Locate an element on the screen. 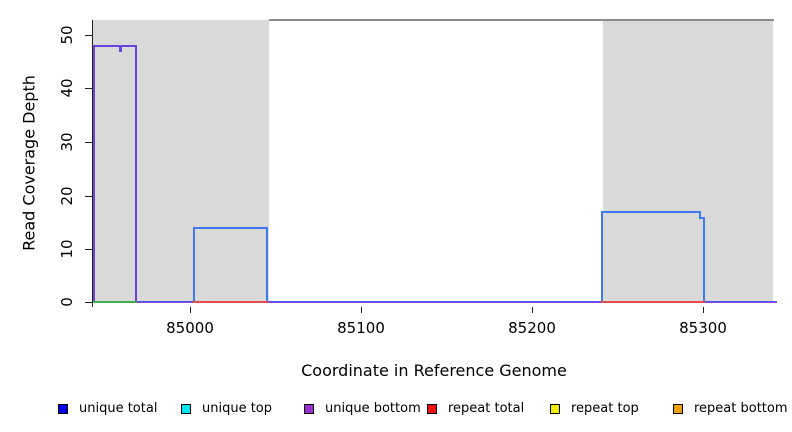 The height and width of the screenshot is (432, 792). legend-item-repeat-top: repeat top is located at coordinates (594, 409).